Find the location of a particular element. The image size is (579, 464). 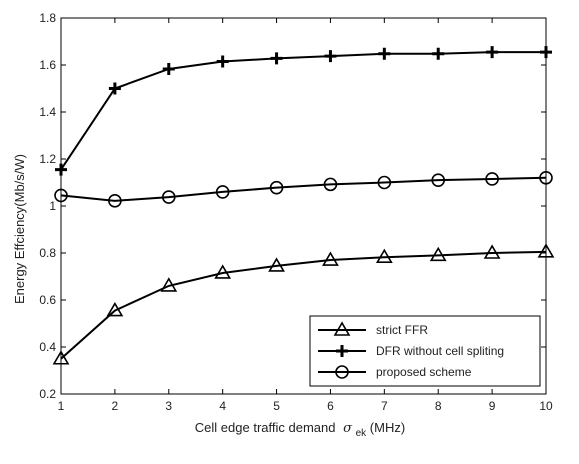

y-tick-label: 1.6 is located at coordinates (47, 65).